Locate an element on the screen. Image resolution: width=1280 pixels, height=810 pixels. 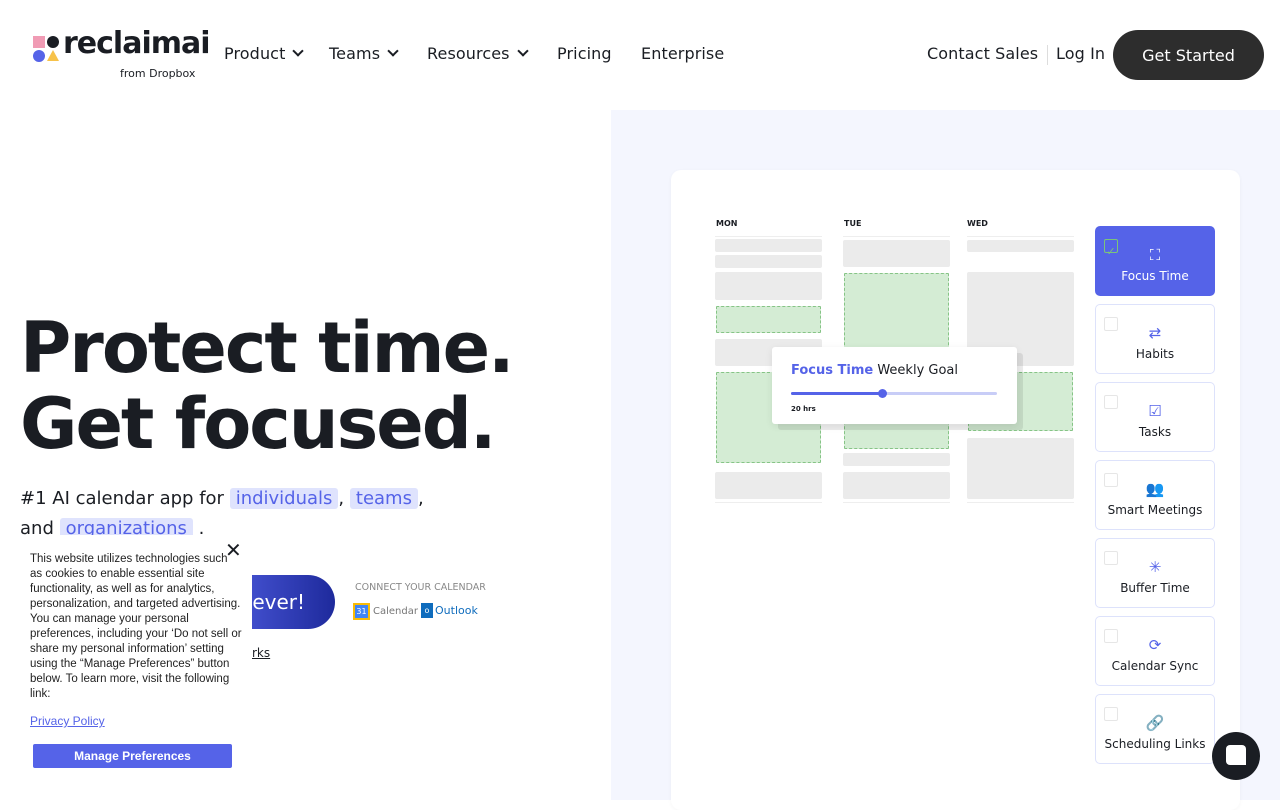
feature-label: Smart Meetings is located at coordinates (1155, 510).